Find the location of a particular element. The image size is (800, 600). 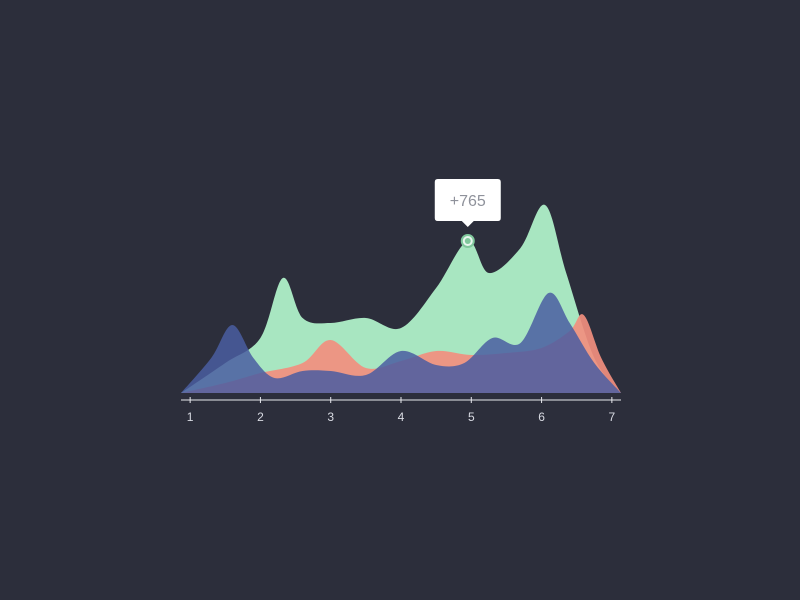

x-axis: 1 2 3 4 5 6 7 is located at coordinates (401, 410).